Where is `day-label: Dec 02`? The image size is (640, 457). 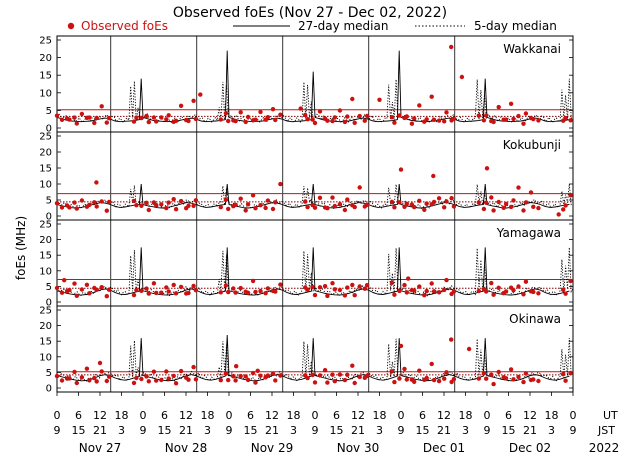
day-label: Dec 02 is located at coordinates (530, 448).